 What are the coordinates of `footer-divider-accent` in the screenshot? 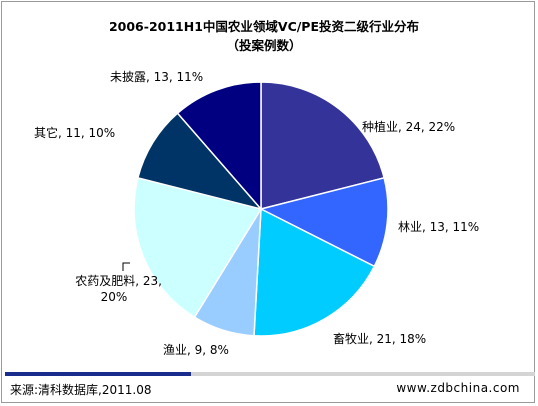 It's located at (98, 374).